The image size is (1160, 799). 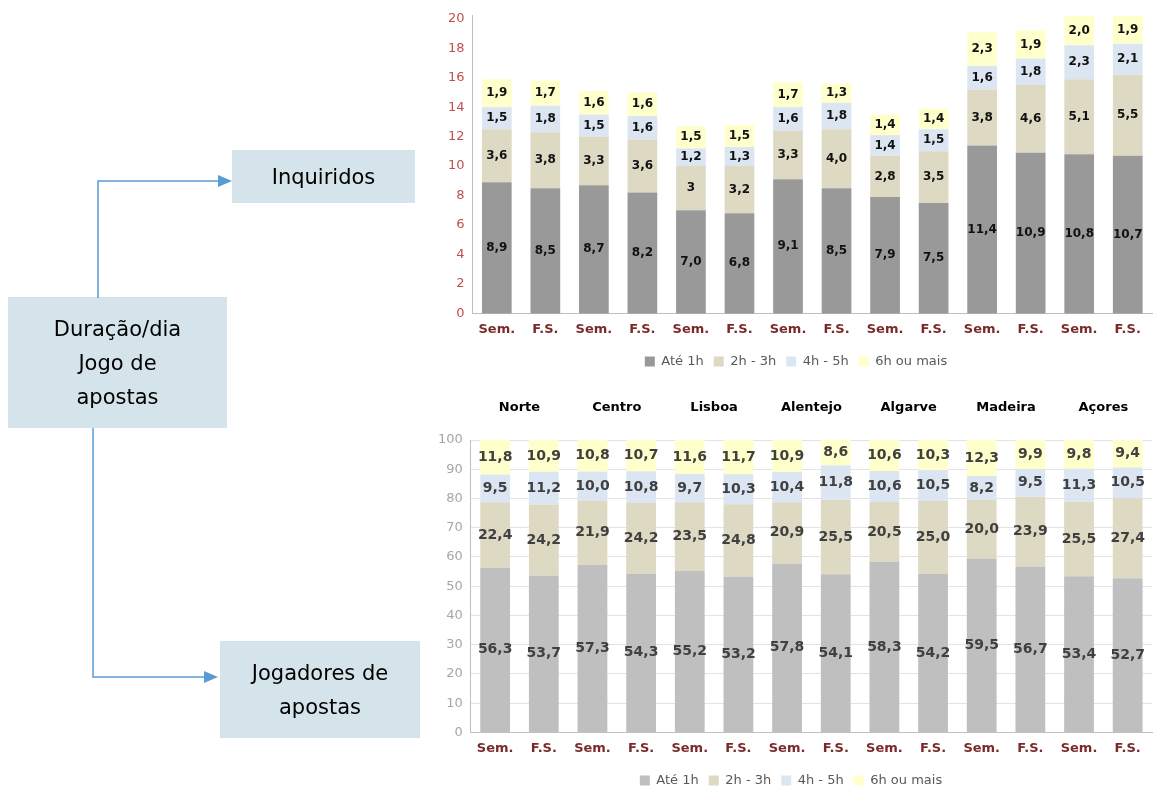 I want to click on data-label: 11,6, so click(x=690, y=455).